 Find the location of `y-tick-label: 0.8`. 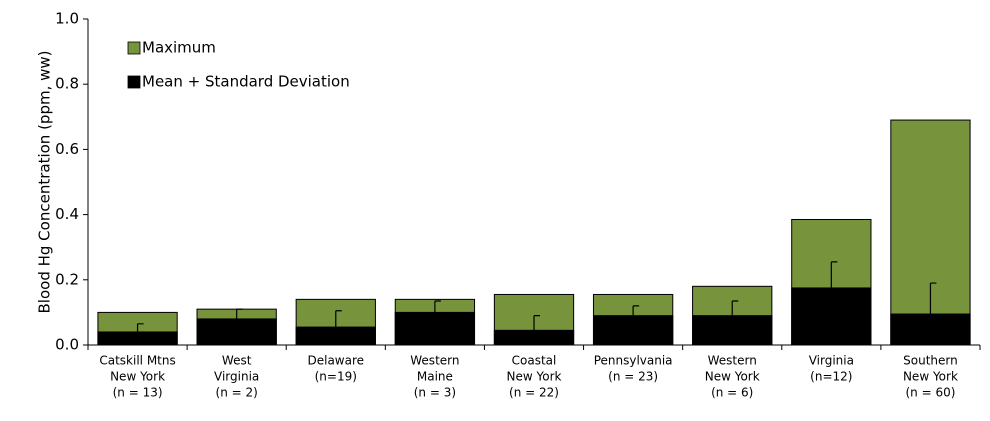

y-tick-label: 0.8 is located at coordinates (67, 84).